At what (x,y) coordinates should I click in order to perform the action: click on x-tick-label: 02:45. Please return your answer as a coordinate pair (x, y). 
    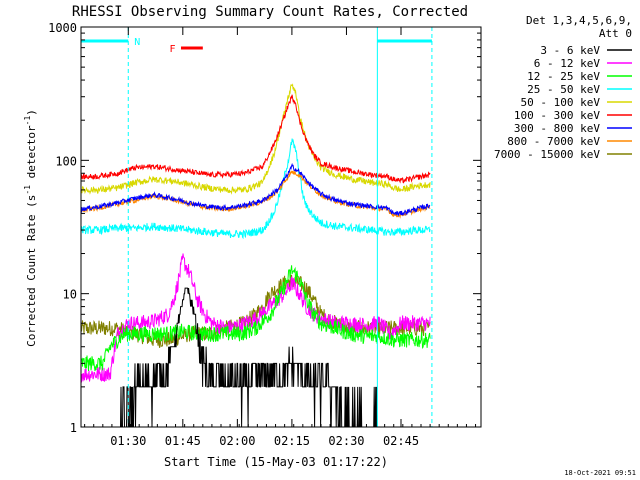
    Looking at the image, I should click on (401, 441).